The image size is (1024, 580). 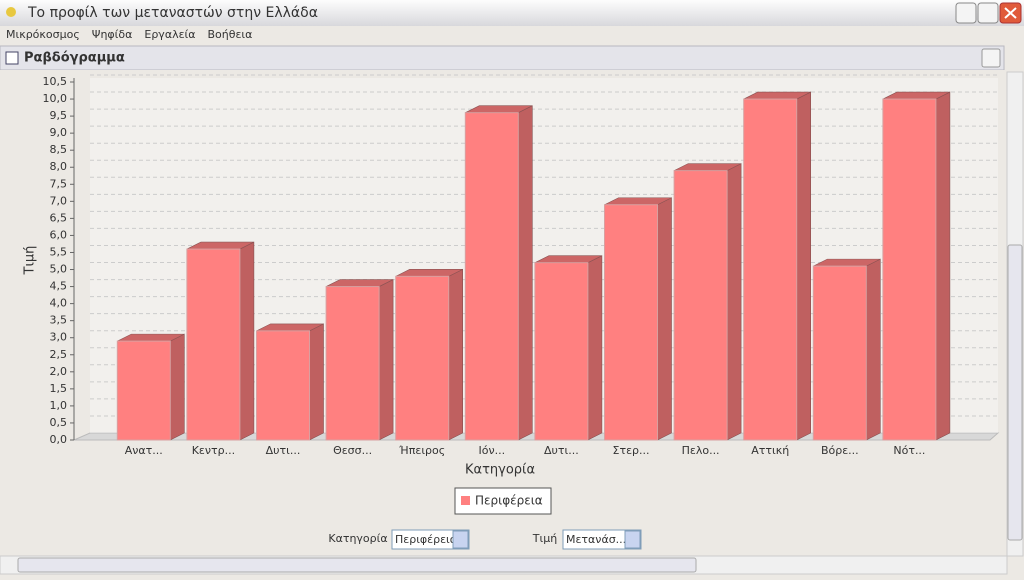 I want to click on y-tick-label: 3,5, so click(x=59, y=320).